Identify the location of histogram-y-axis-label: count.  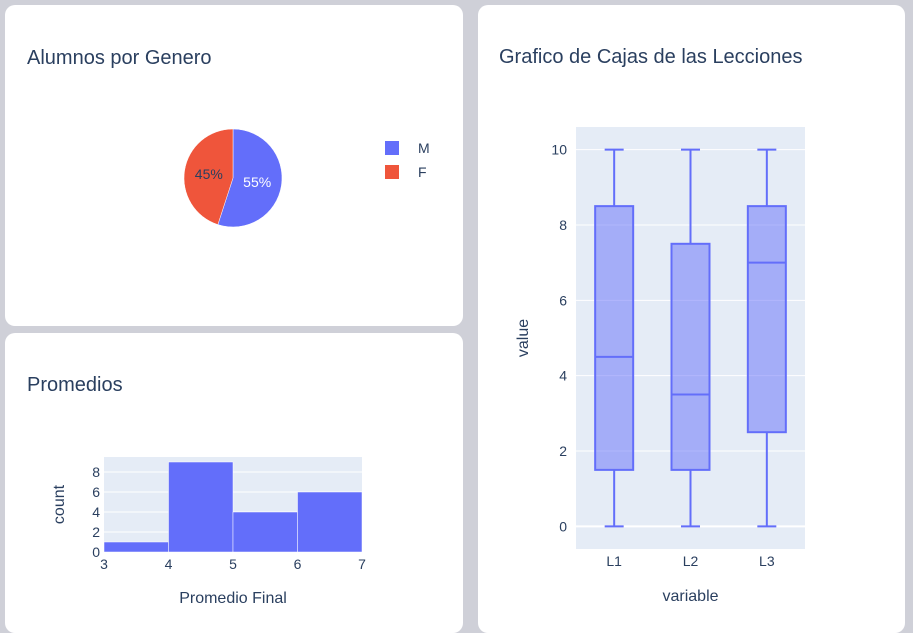
(59, 504).